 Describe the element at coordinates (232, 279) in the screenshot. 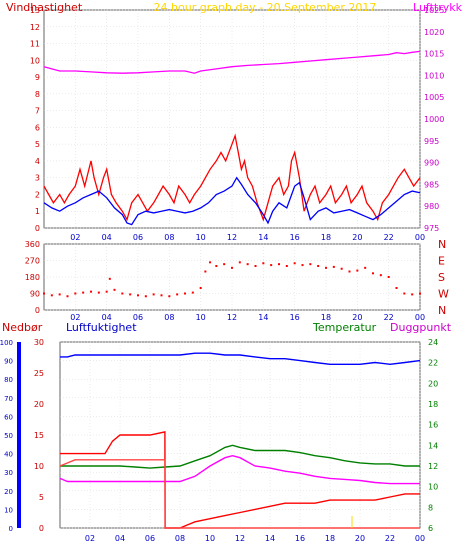

I see `direction-points` at that location.